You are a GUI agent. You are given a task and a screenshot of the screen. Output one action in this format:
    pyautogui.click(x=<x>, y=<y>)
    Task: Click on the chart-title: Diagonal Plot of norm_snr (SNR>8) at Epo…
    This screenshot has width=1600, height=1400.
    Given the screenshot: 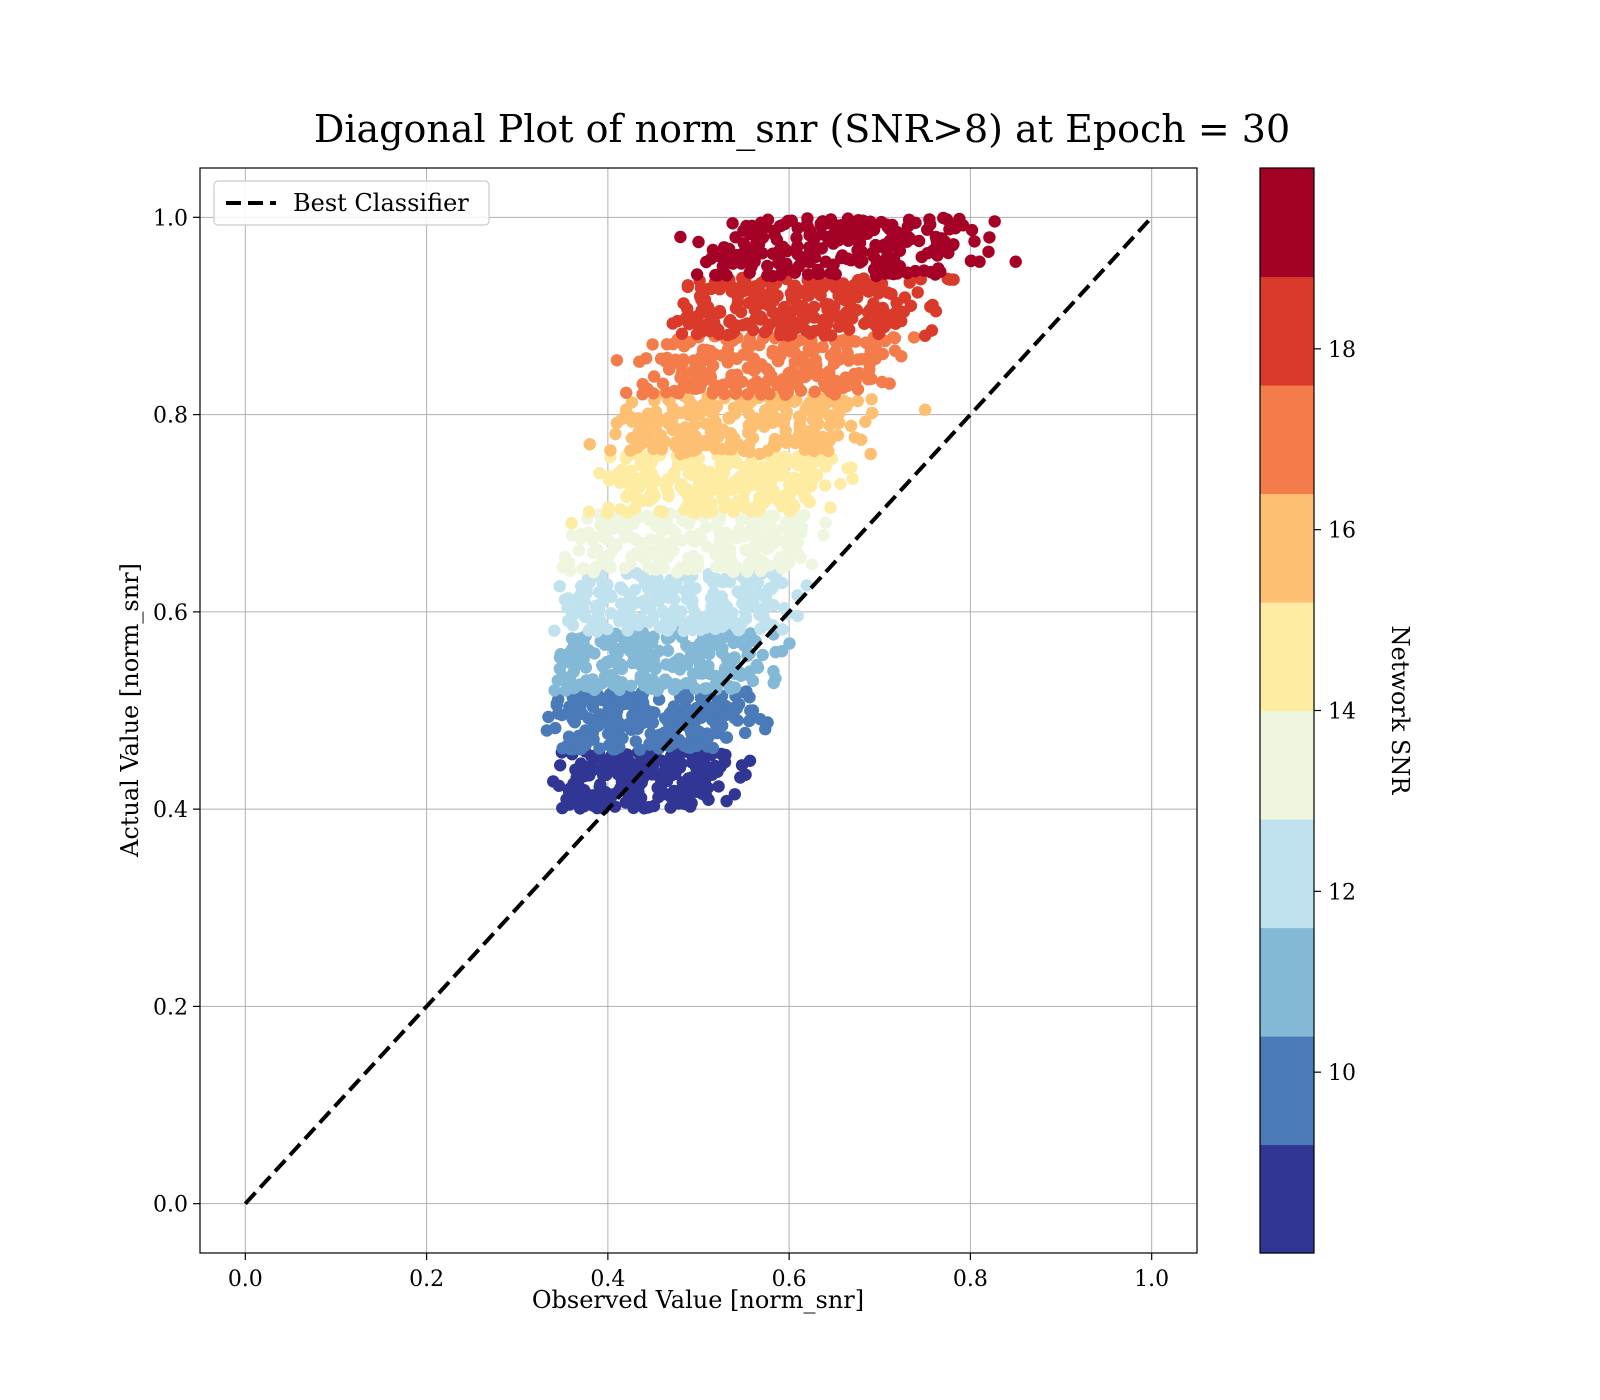 What is the action you would take?
    pyautogui.click(x=802, y=129)
    